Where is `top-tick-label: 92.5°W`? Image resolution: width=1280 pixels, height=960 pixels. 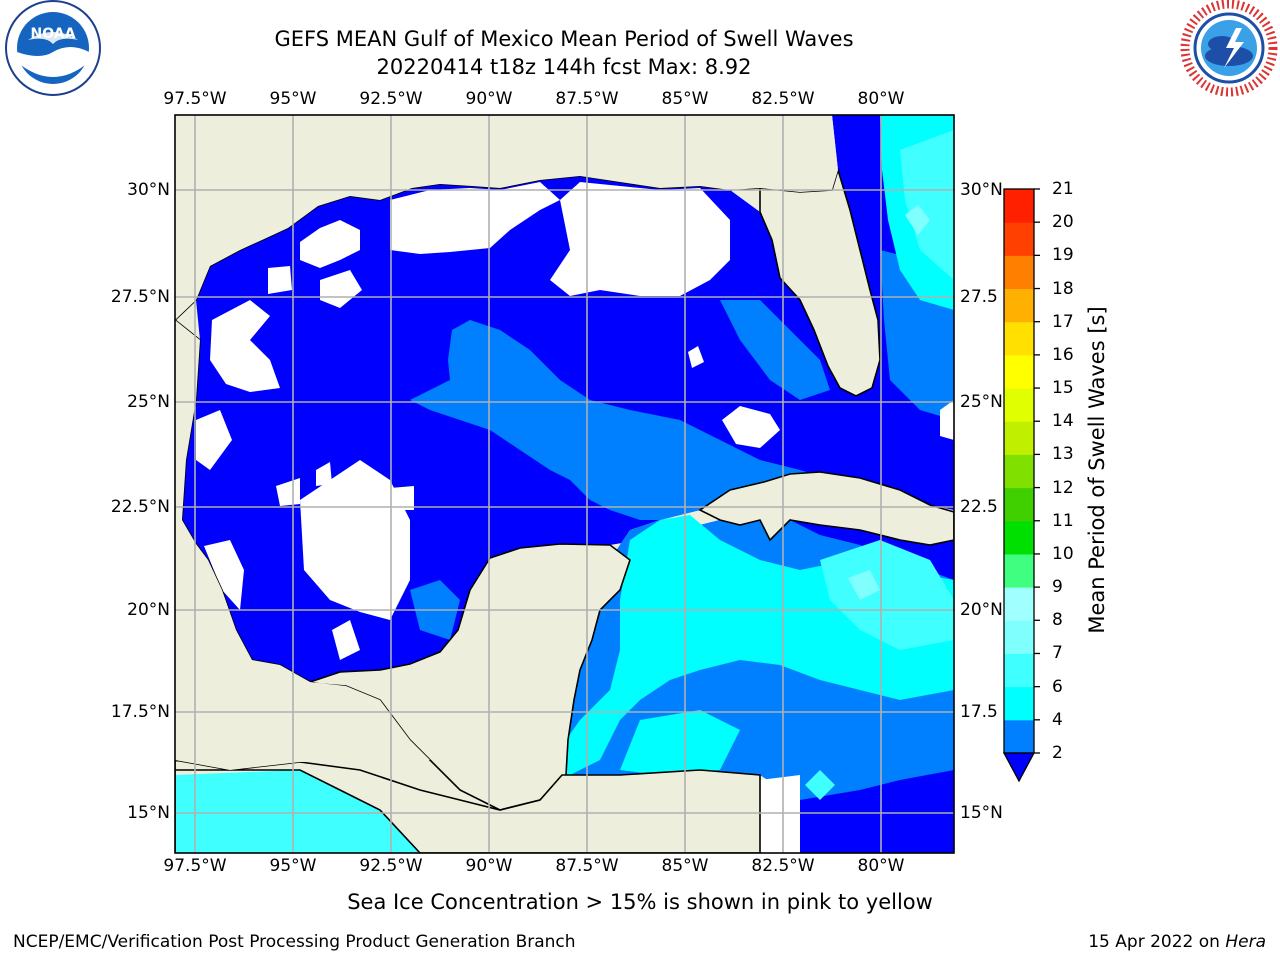 top-tick-label: 92.5°W is located at coordinates (391, 99).